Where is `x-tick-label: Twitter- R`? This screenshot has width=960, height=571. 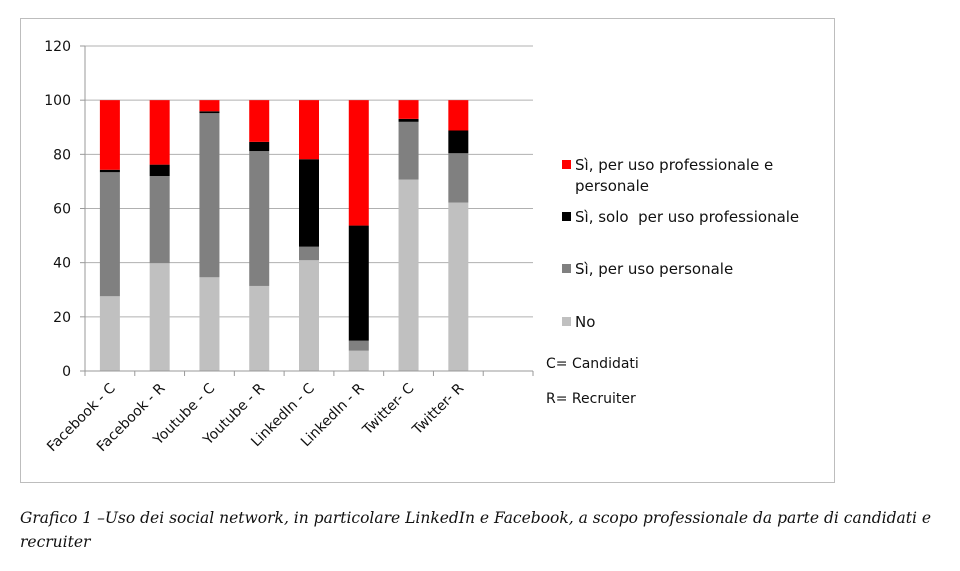 x-tick-label: Twitter- R is located at coordinates (438, 409).